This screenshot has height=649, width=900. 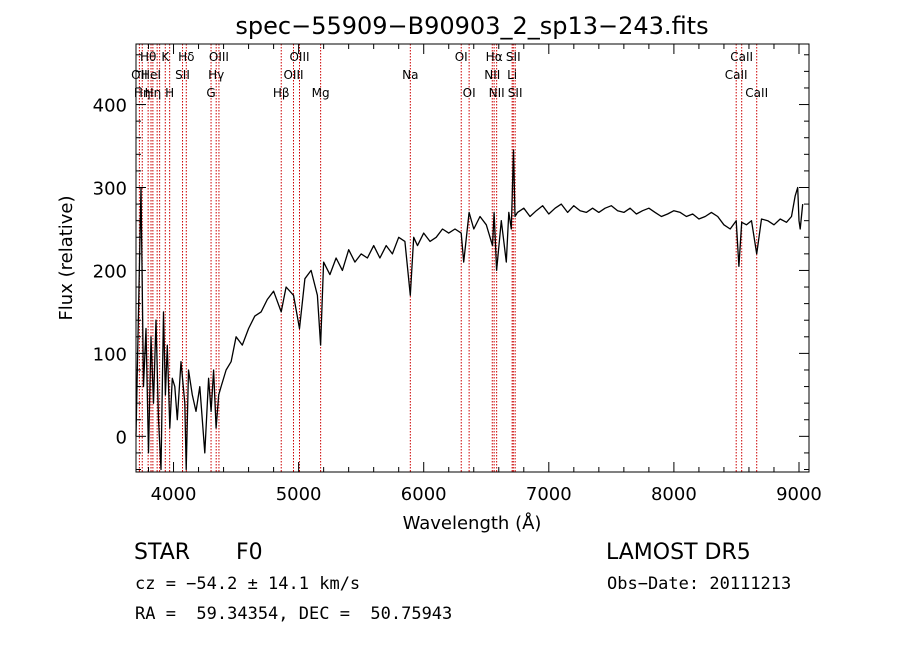 What do you see at coordinates (699, 584) in the screenshot?
I see `observation-date: Obs−Date: 20111213` at bounding box center [699, 584].